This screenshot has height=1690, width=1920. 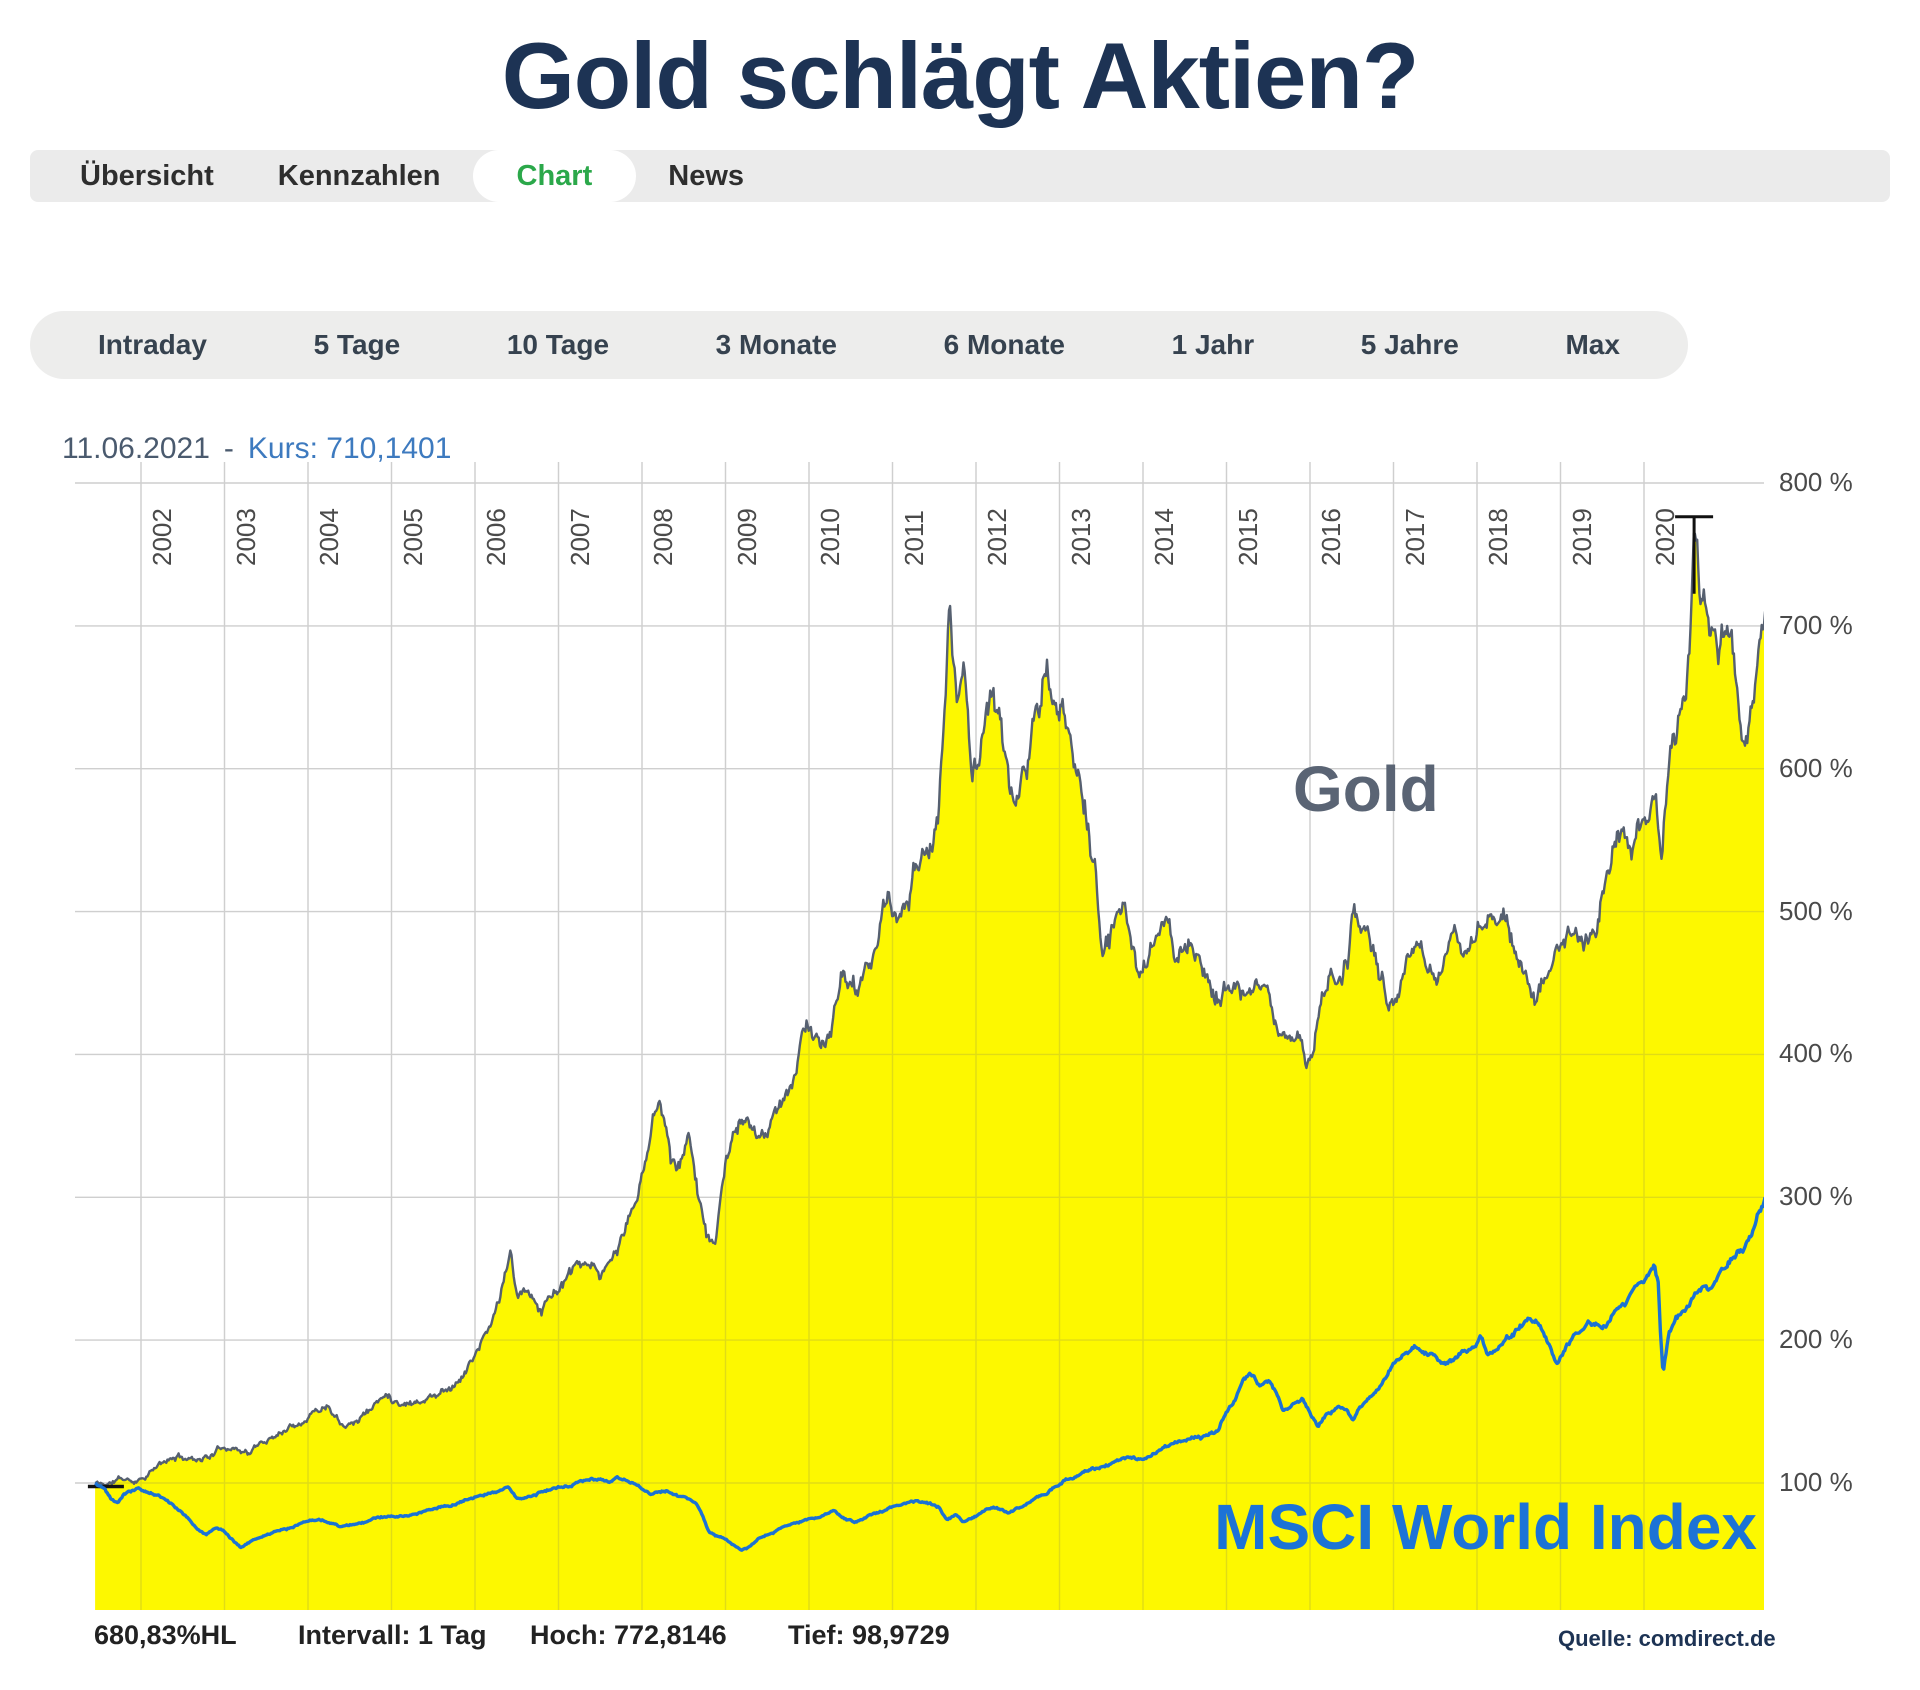 I want to click on range-max: Max, so click(x=1592, y=344).